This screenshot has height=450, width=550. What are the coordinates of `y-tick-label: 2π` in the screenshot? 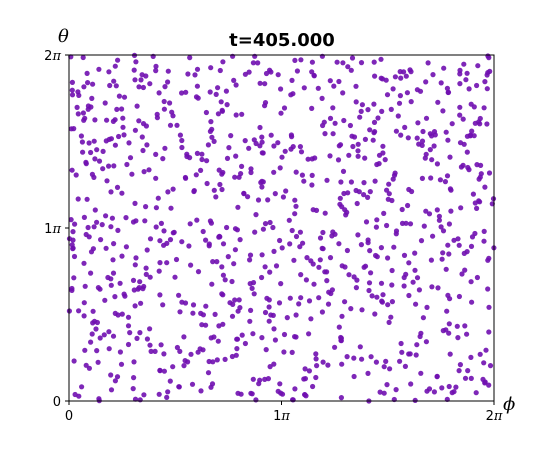 It's located at (52, 56).